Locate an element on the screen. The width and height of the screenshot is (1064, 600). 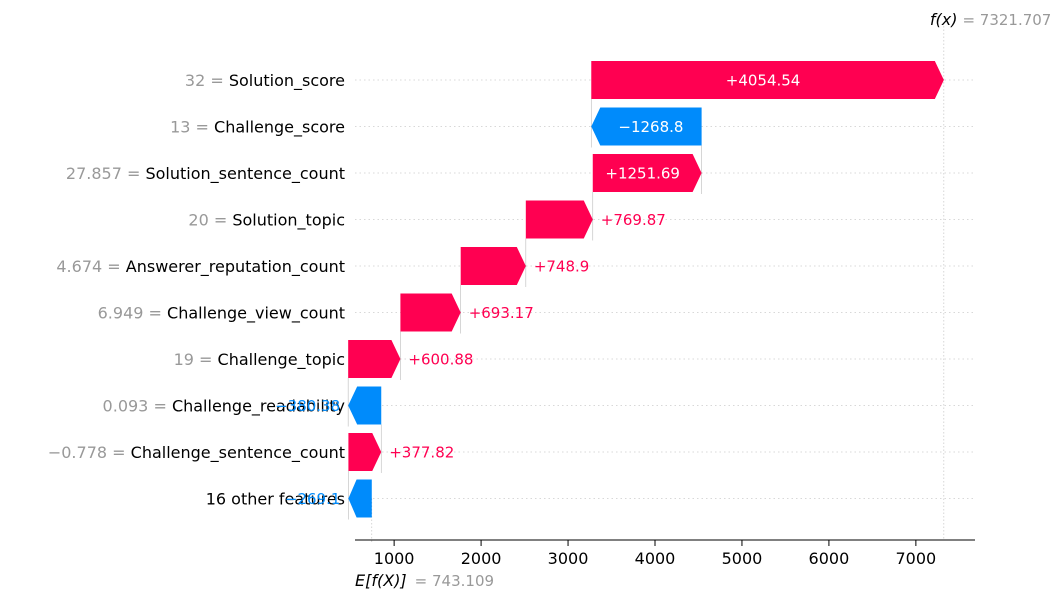
feature-label: 6.949 = Challenge_view_count is located at coordinates (221, 314).